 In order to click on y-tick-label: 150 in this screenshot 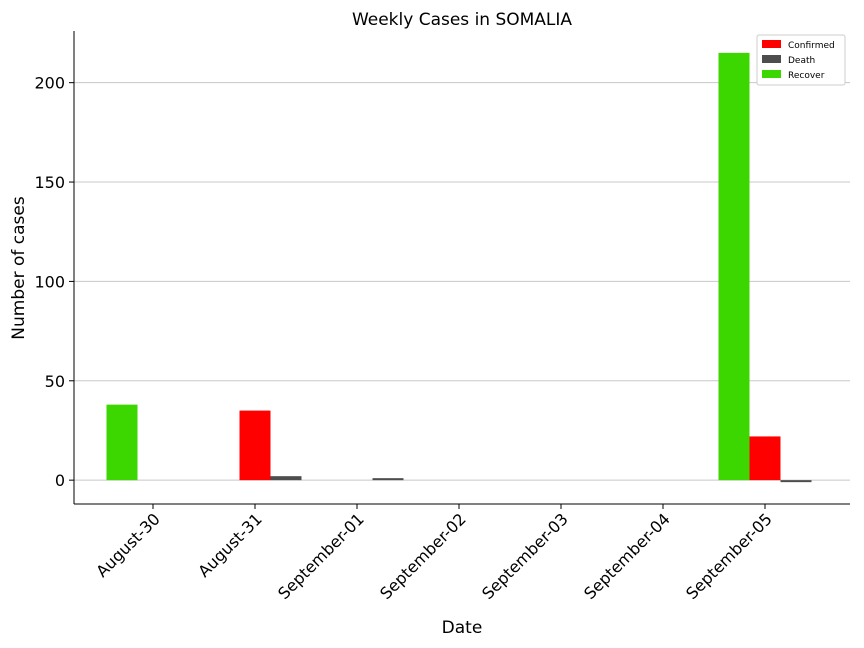, I will do `click(49, 182)`.